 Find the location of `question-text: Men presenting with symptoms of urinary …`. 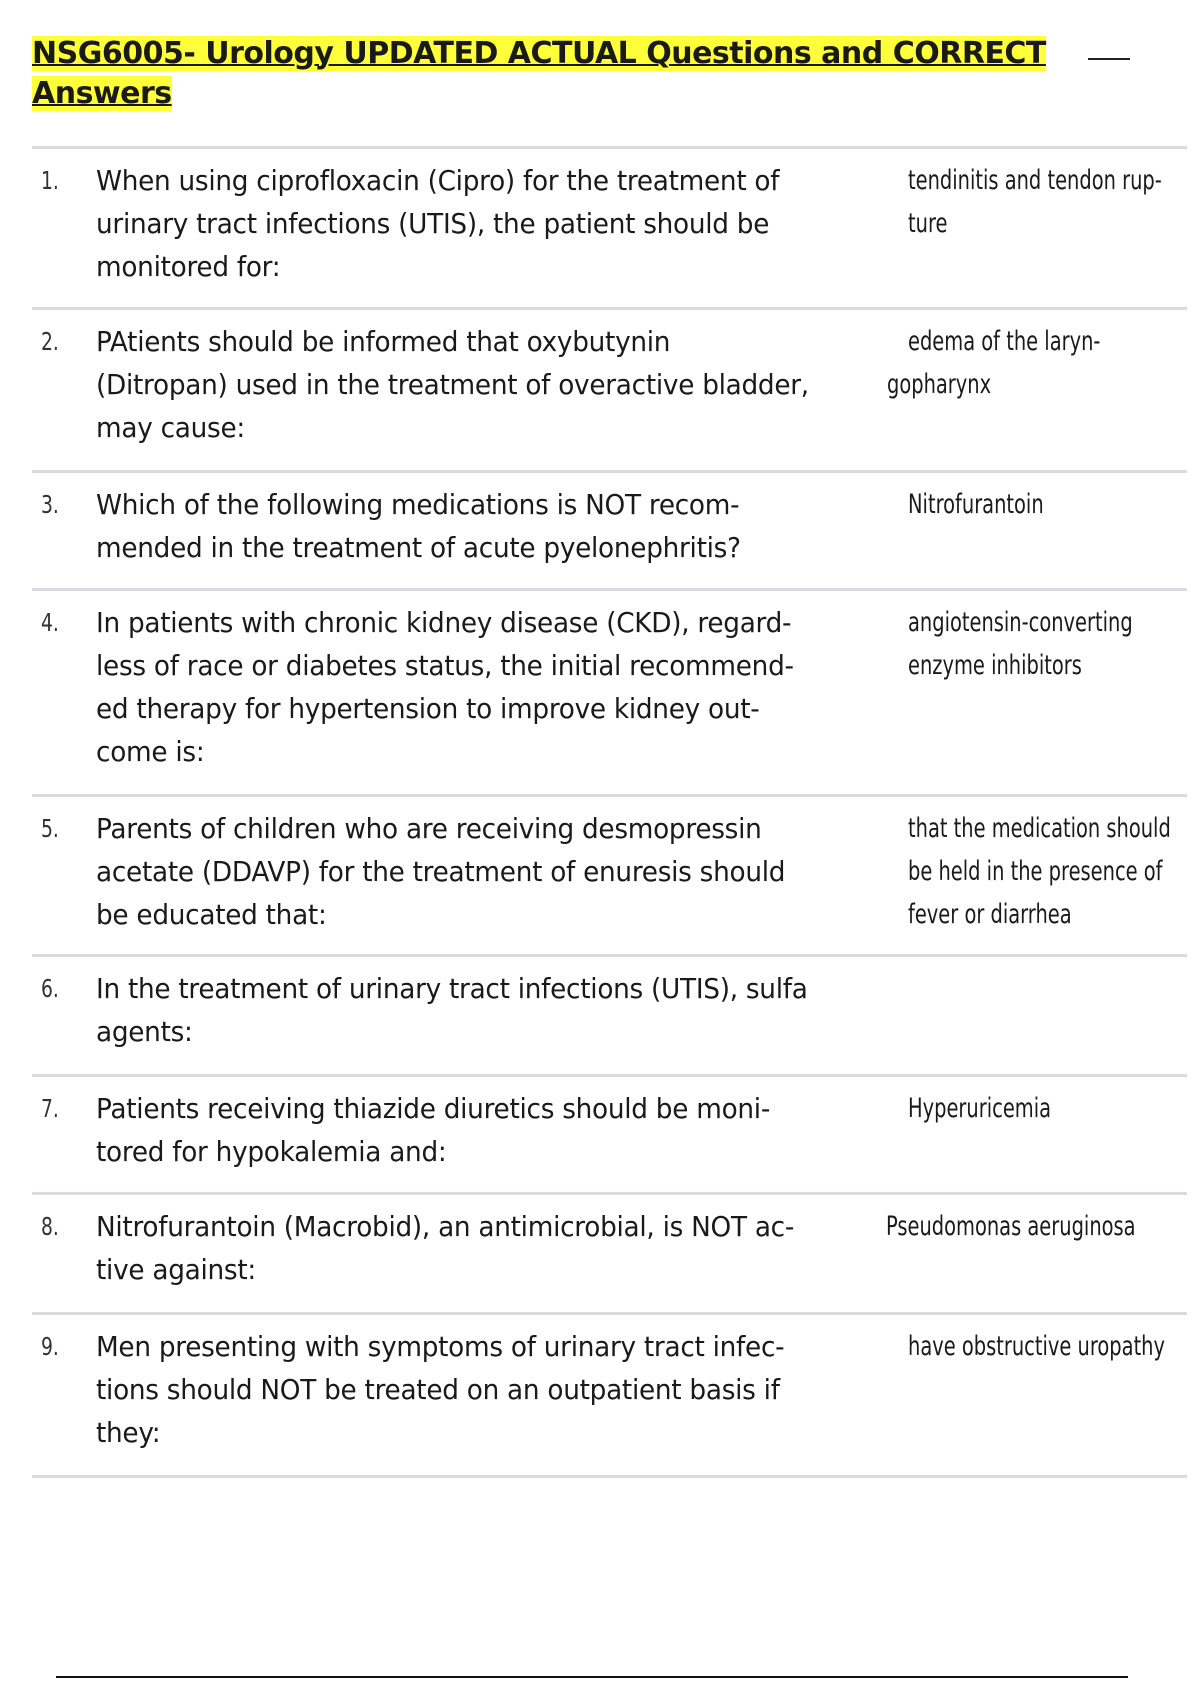

question-text: Men presenting with symptoms of urinary … is located at coordinates (462, 1389).